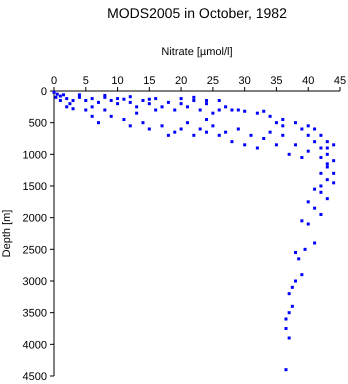 This screenshot has width=348, height=384. I want to click on x-tick-label: 15, so click(149, 81).